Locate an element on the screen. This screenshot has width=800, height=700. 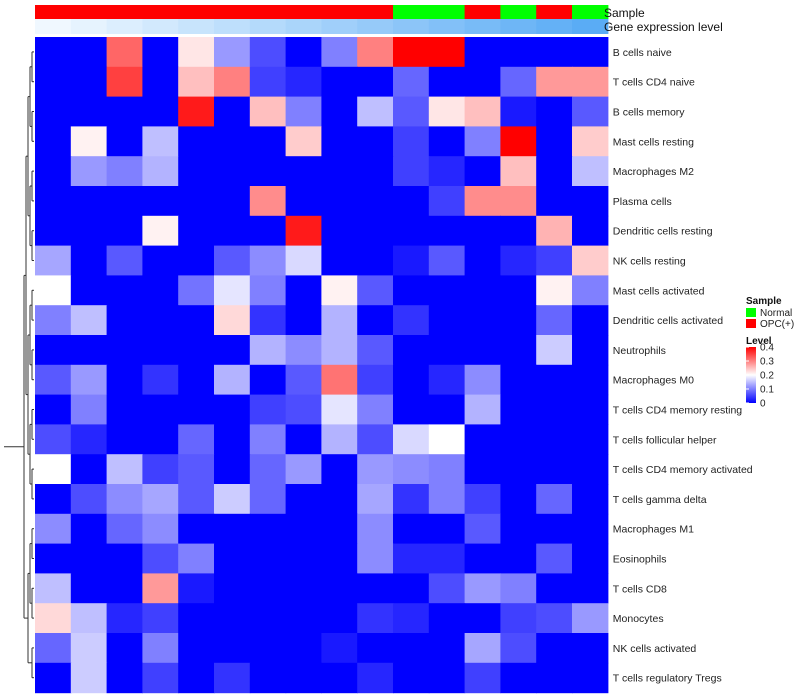
row-label: B cells naive is located at coordinates (642, 53).